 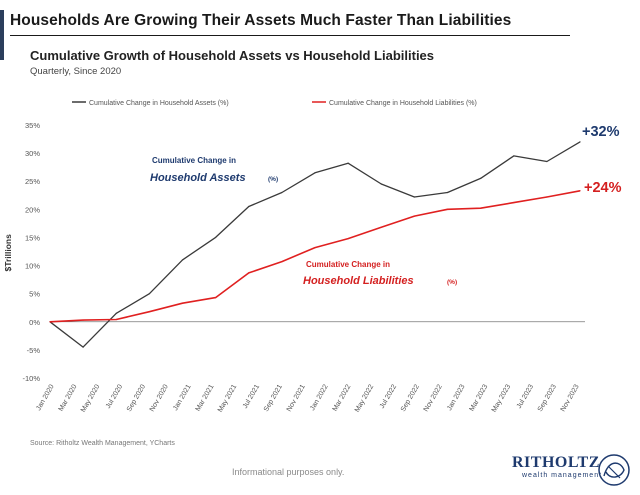 I want to click on x-tick-label: Sep 2023, so click(x=547, y=398).